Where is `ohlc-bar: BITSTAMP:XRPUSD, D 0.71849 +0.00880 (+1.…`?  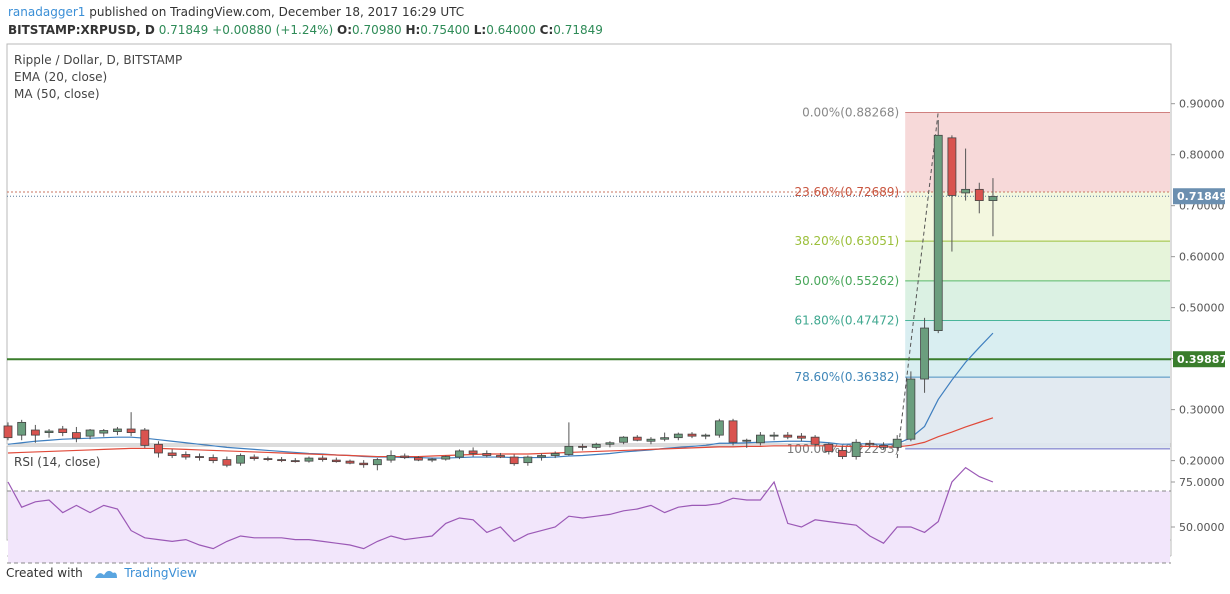 ohlc-bar: BITSTAMP:XRPUSD, D 0.71849 +0.00880 (+1.… is located at coordinates (305, 30).